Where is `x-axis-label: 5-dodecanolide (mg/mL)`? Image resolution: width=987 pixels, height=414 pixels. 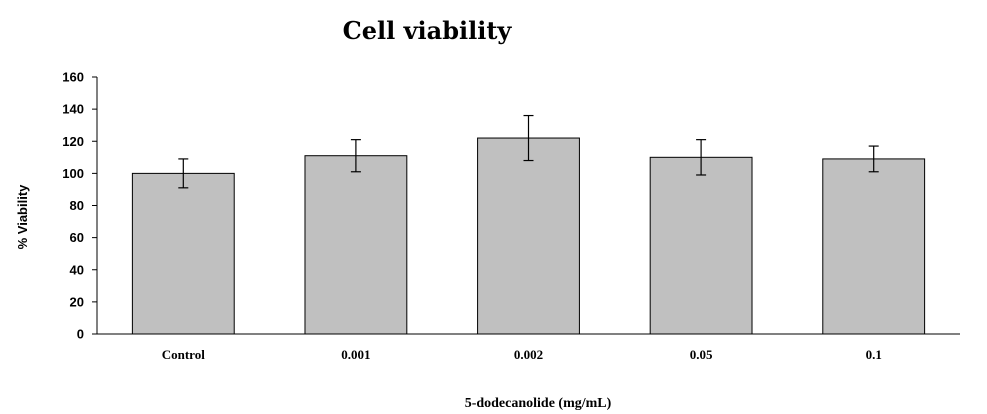
x-axis-label: 5-dodecanolide (mg/mL) is located at coordinates (538, 403).